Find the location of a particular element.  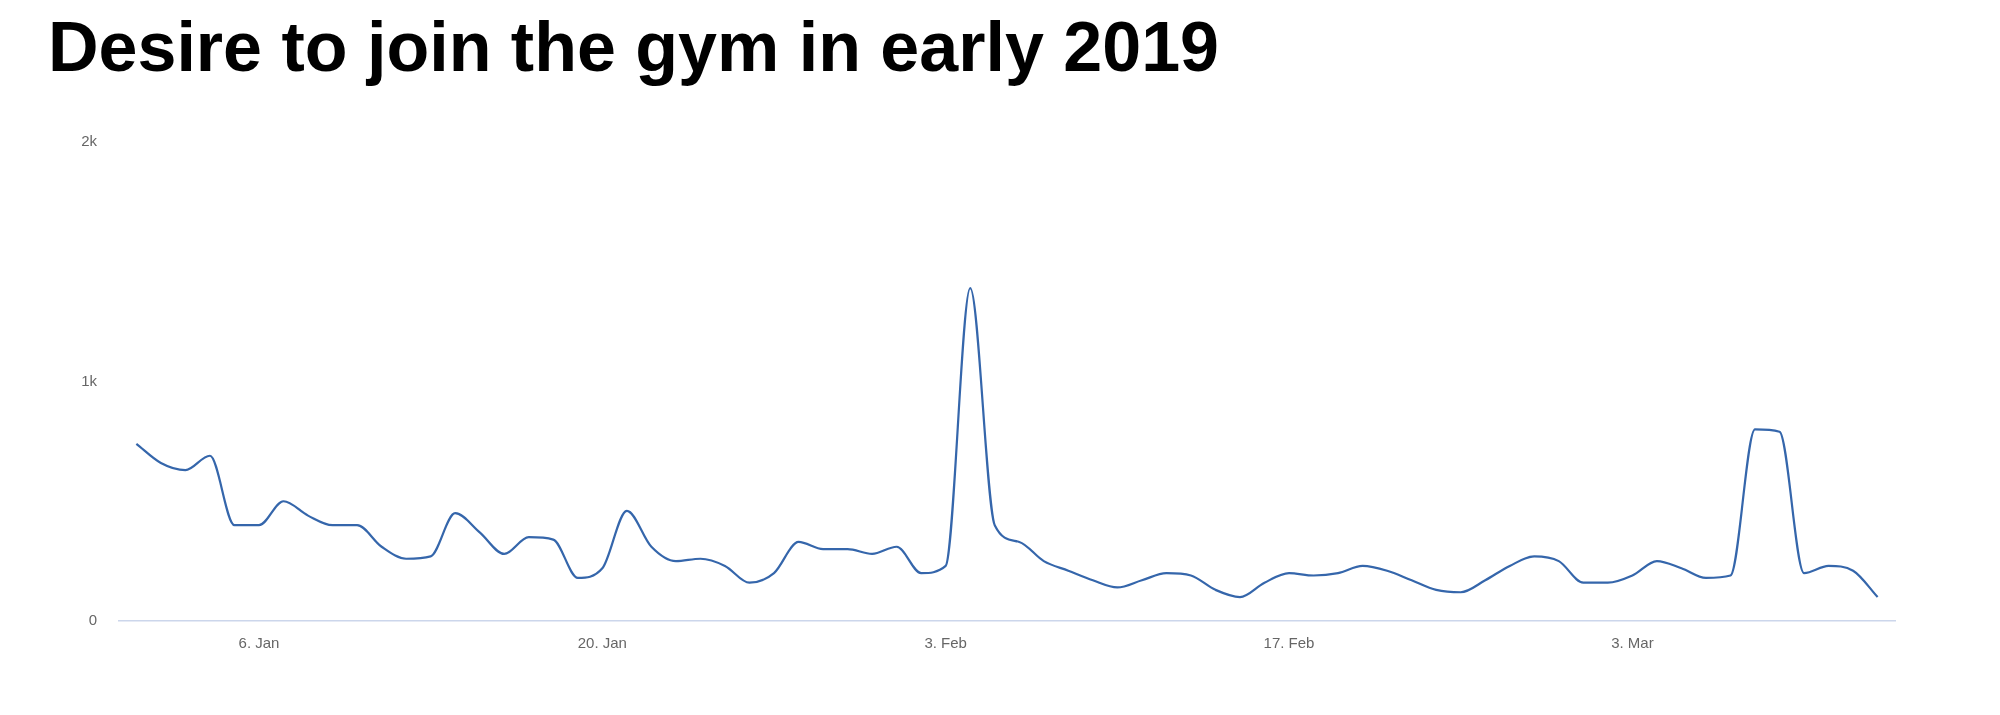

x-tick-label: 6. Jan is located at coordinates (259, 643).